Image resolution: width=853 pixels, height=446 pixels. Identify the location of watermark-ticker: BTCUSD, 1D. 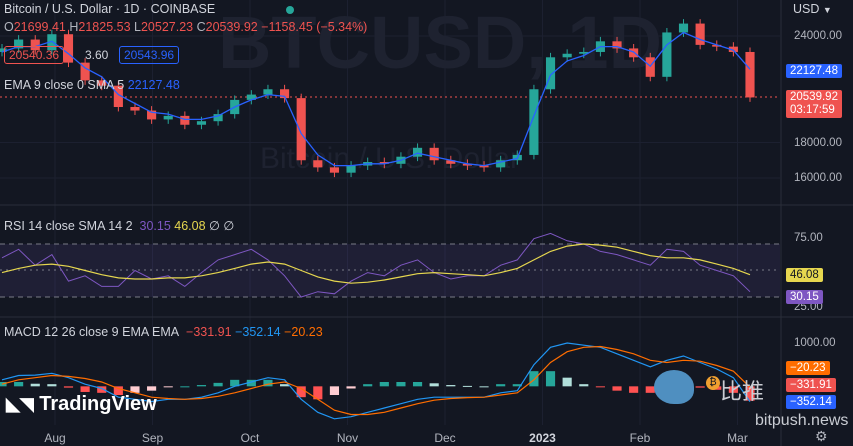
(440, 42).